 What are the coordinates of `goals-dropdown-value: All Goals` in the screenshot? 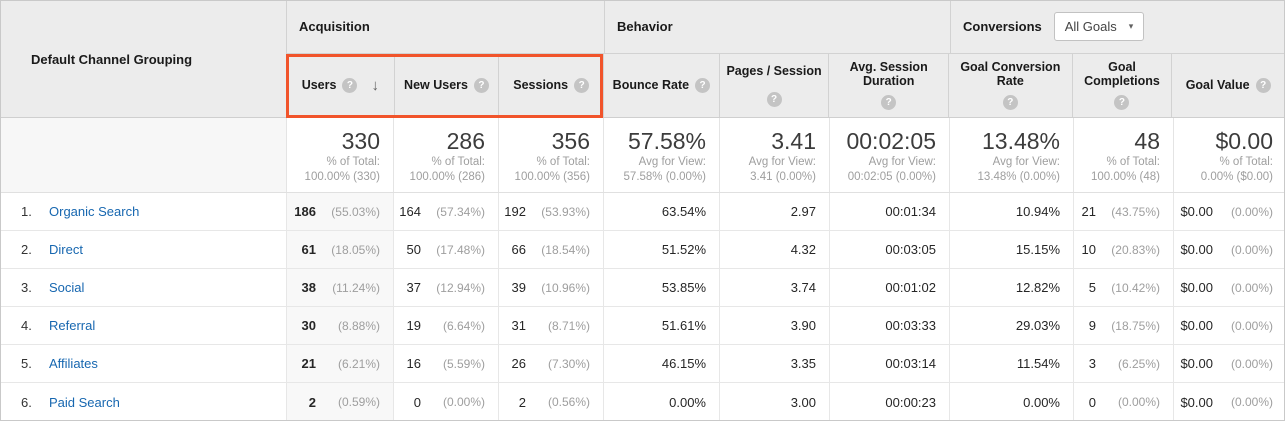 It's located at (1090, 27).